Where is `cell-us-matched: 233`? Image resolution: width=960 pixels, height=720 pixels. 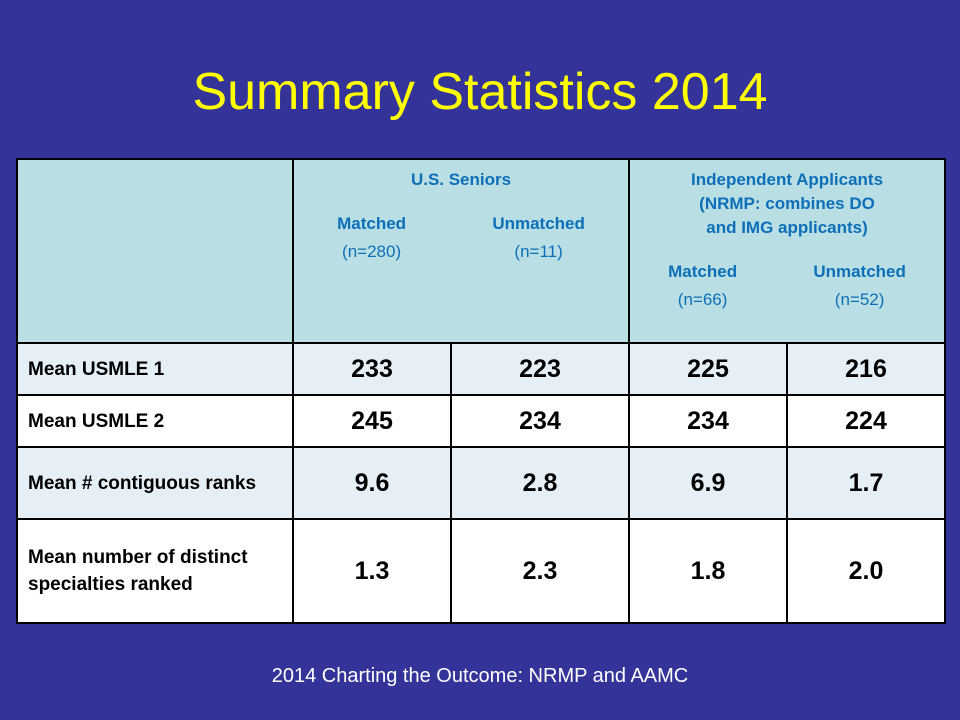
cell-us-matched: 233 is located at coordinates (372, 369).